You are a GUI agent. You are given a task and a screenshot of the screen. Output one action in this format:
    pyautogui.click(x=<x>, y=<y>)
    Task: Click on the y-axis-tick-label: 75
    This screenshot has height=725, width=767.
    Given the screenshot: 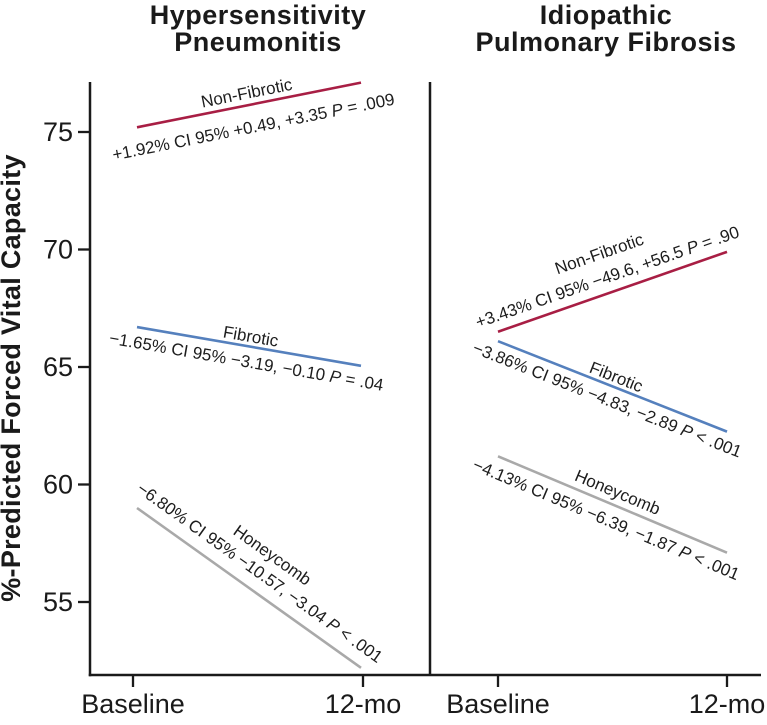 What is the action you would take?
    pyautogui.click(x=58, y=132)
    